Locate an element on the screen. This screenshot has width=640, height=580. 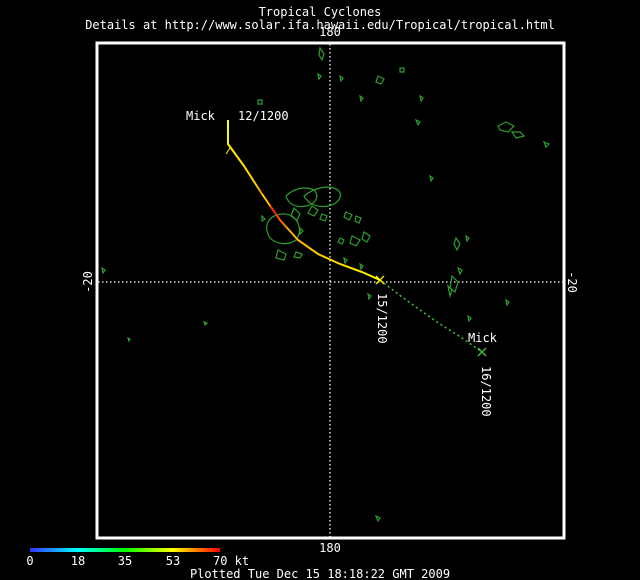
storm-forecast-time: 16/1200 is located at coordinates (486, 391).